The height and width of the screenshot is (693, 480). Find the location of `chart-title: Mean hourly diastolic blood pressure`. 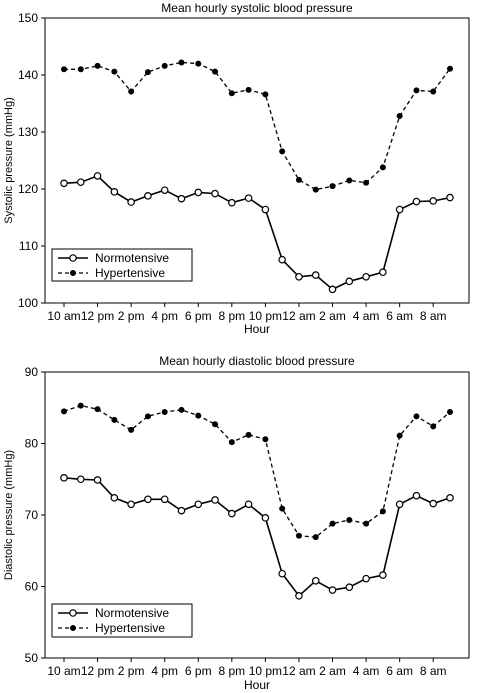

chart-title: Mean hourly diastolic blood pressure is located at coordinates (257, 361).